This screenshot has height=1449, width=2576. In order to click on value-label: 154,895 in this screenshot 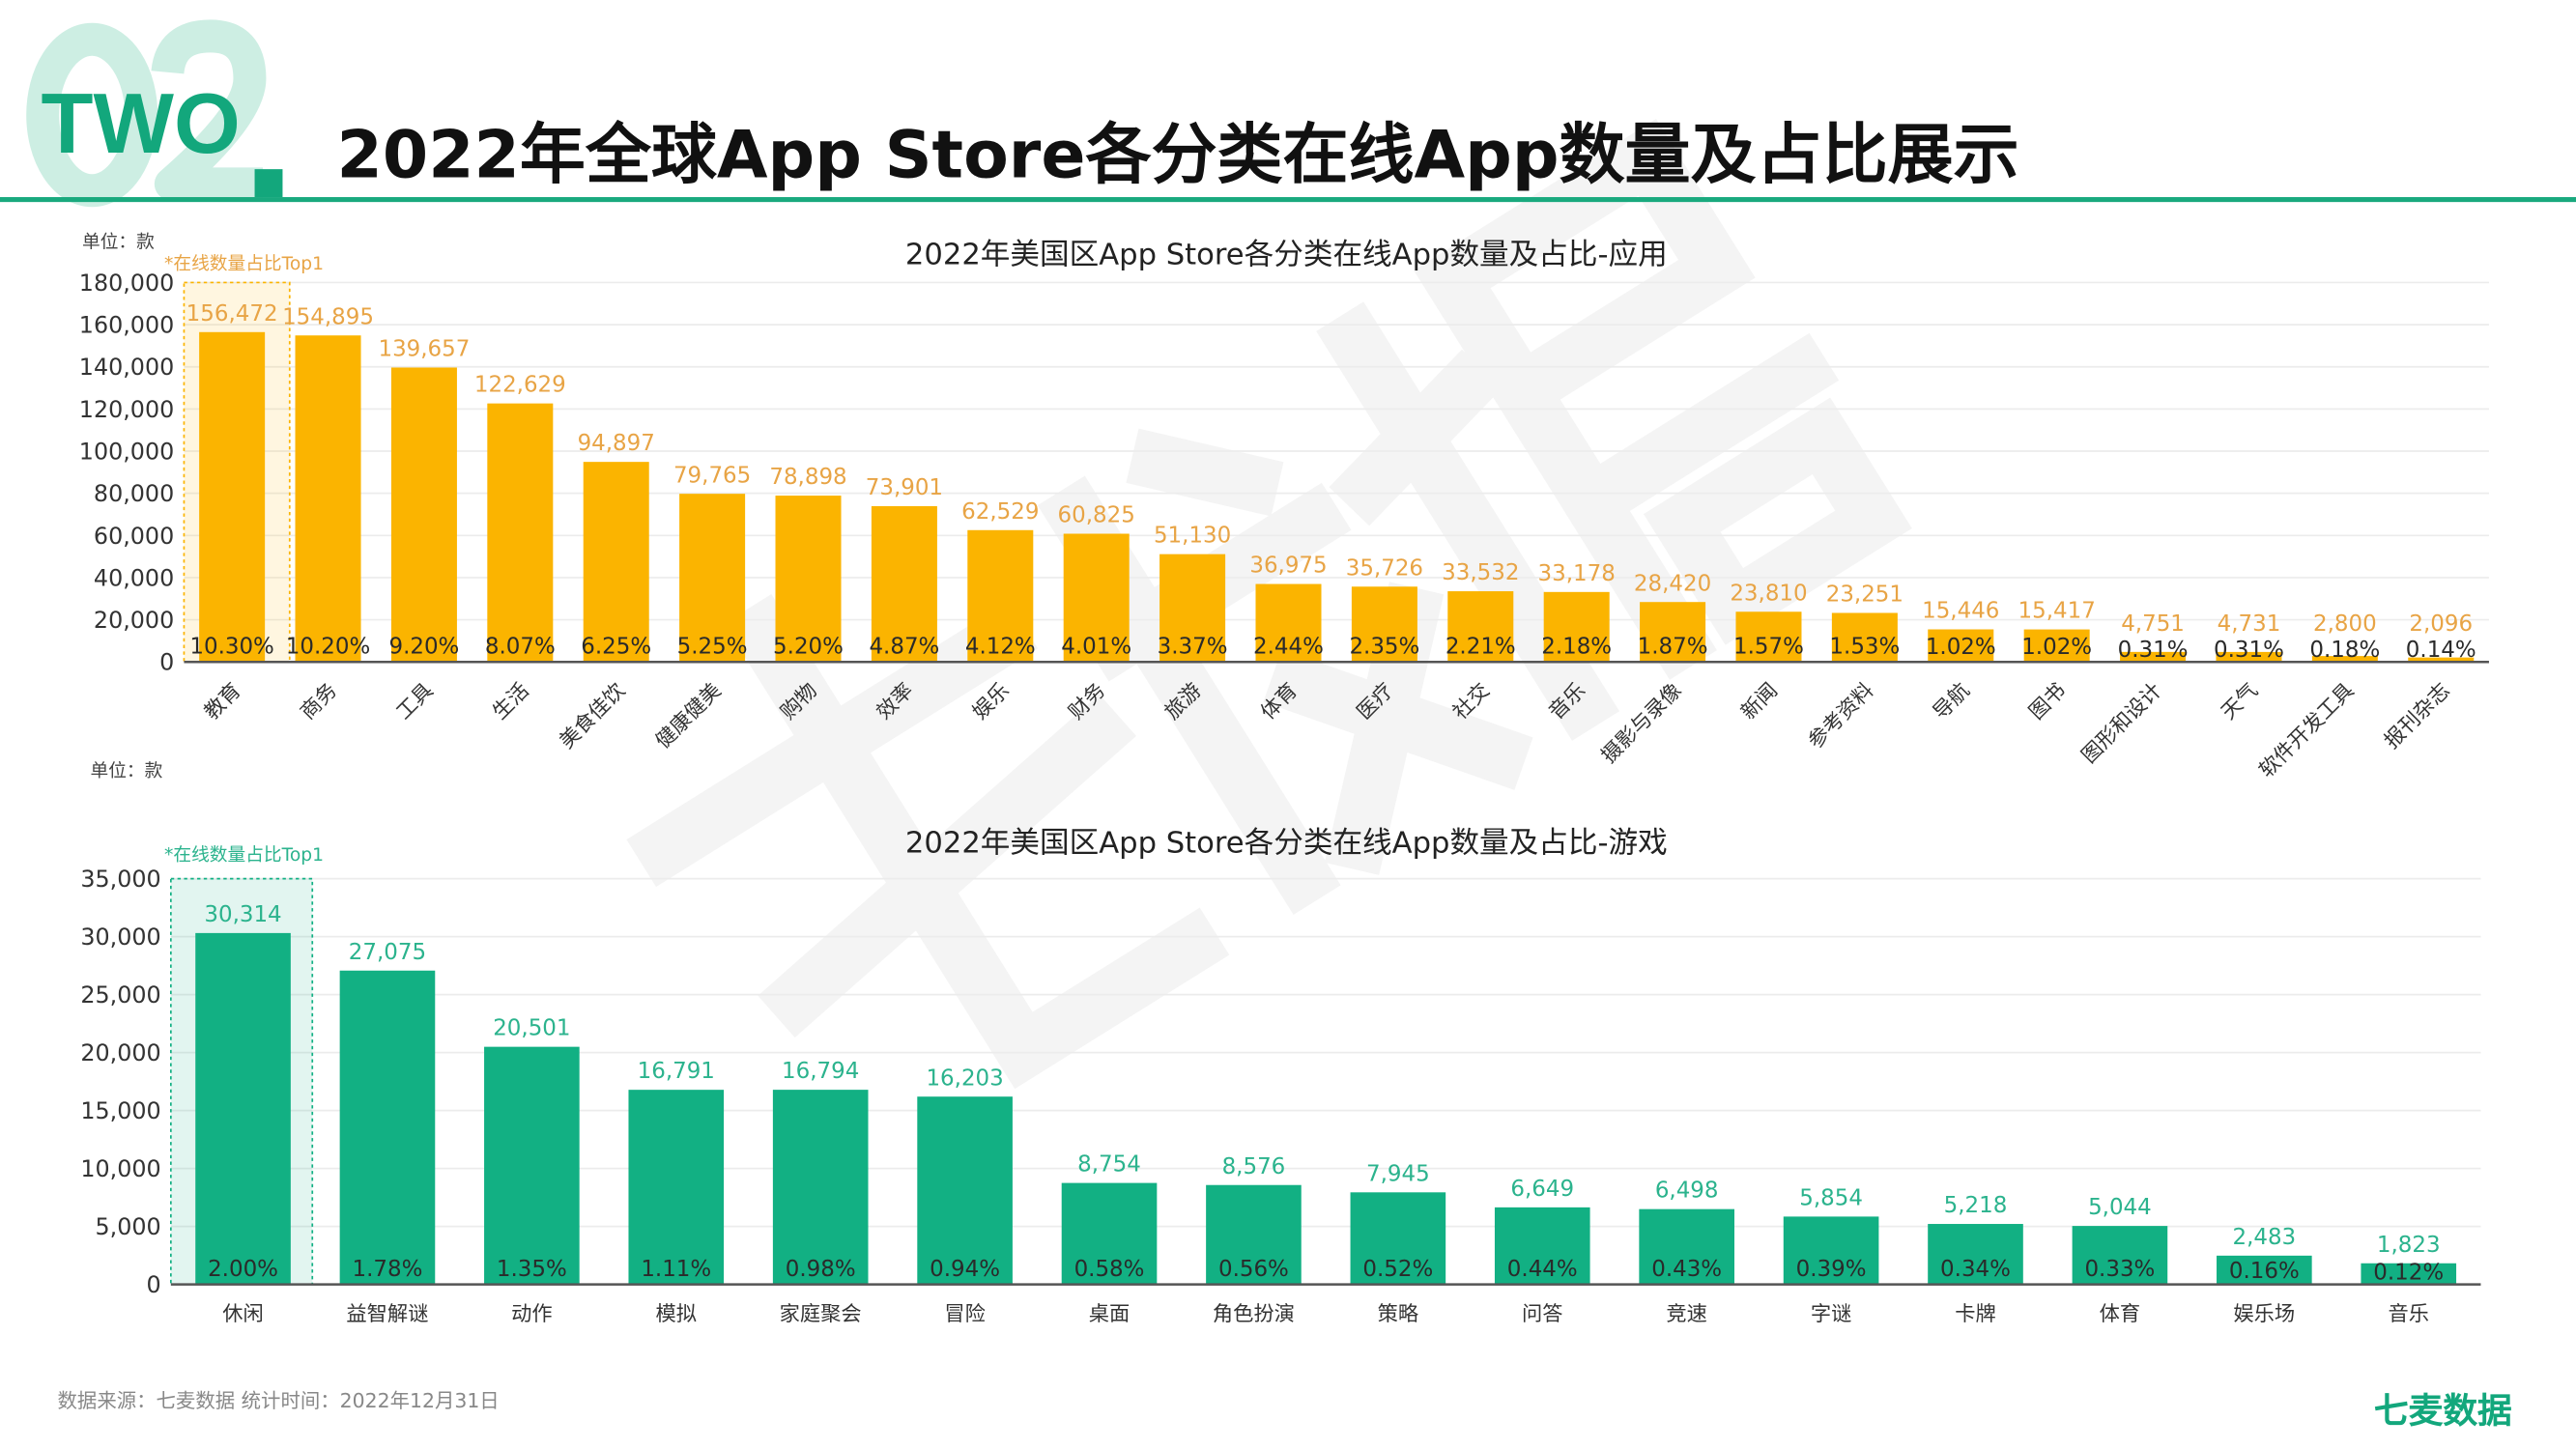, I will do `click(328, 316)`.